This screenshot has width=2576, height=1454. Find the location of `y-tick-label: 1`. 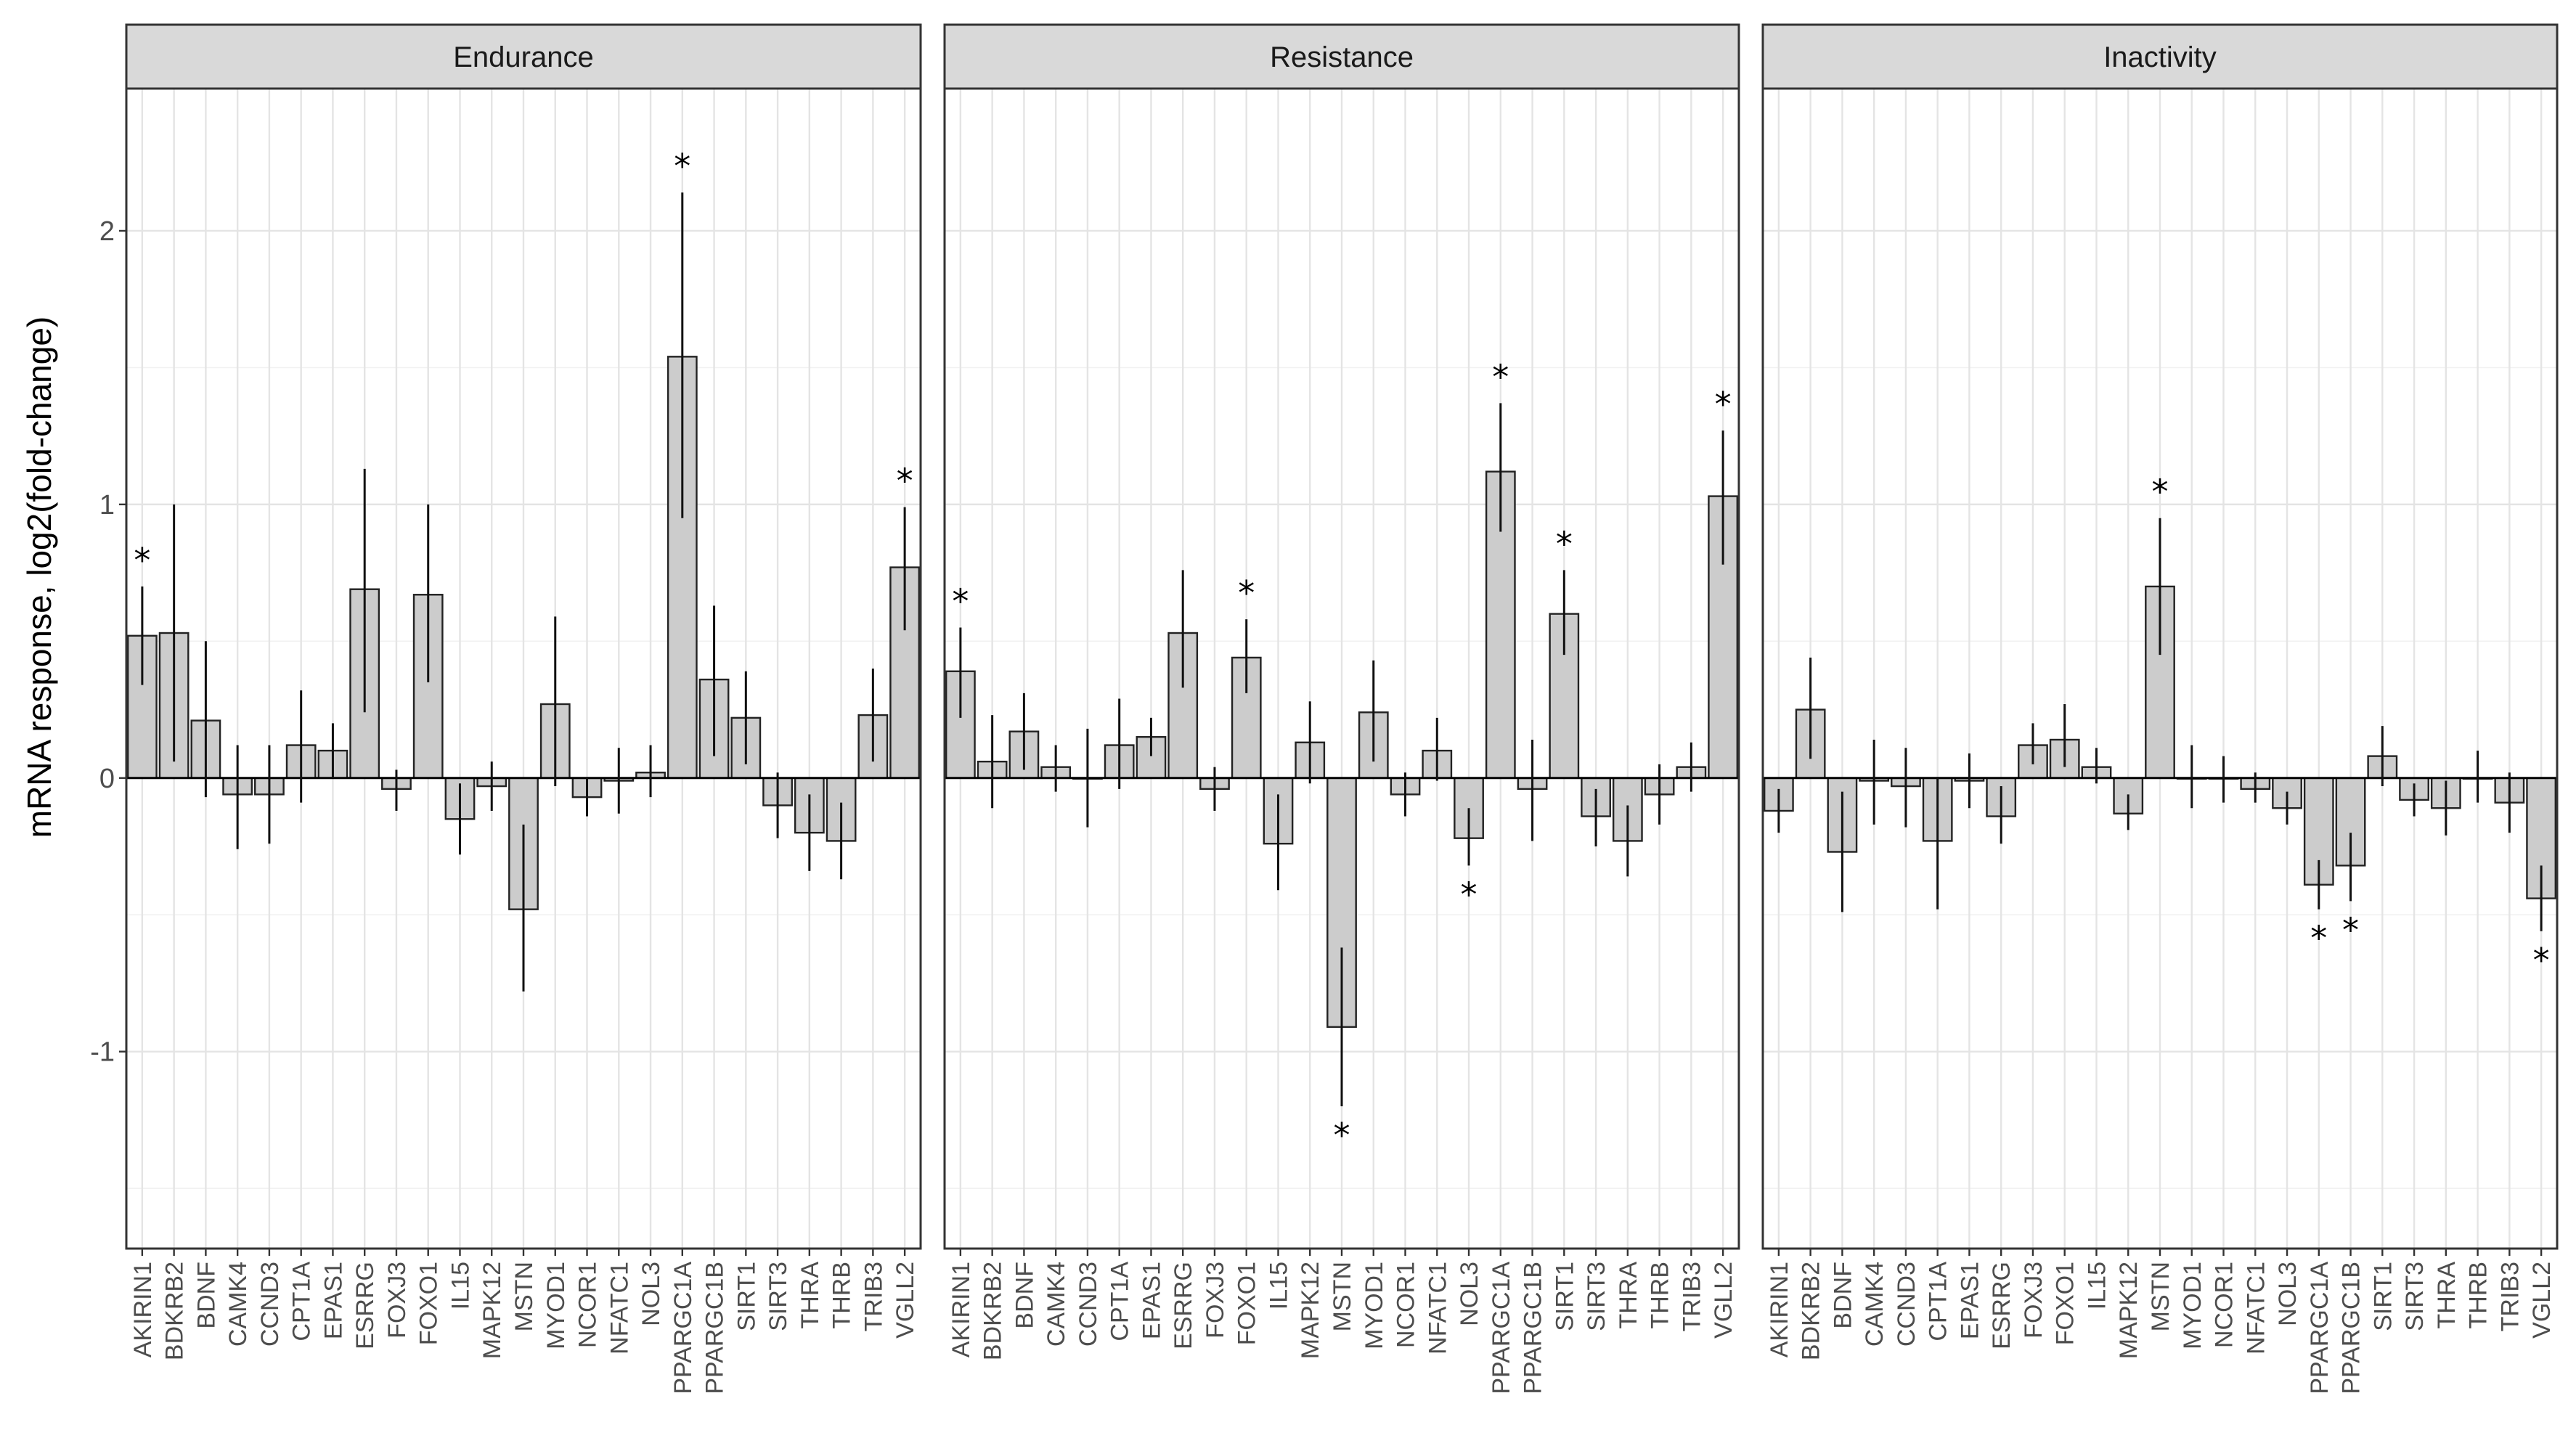

y-tick-label: 1 is located at coordinates (107, 505).